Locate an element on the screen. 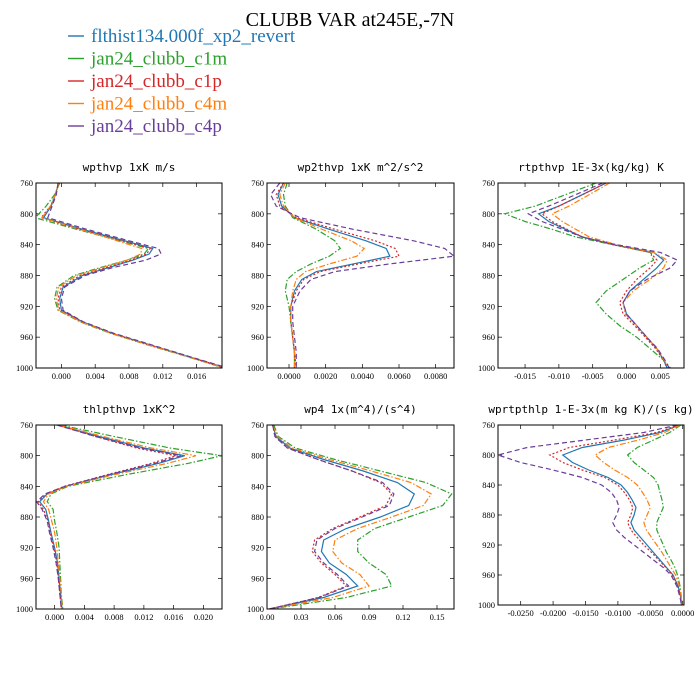  legend-entry: flthist134.000f_xp2_revert is located at coordinates (193, 36).